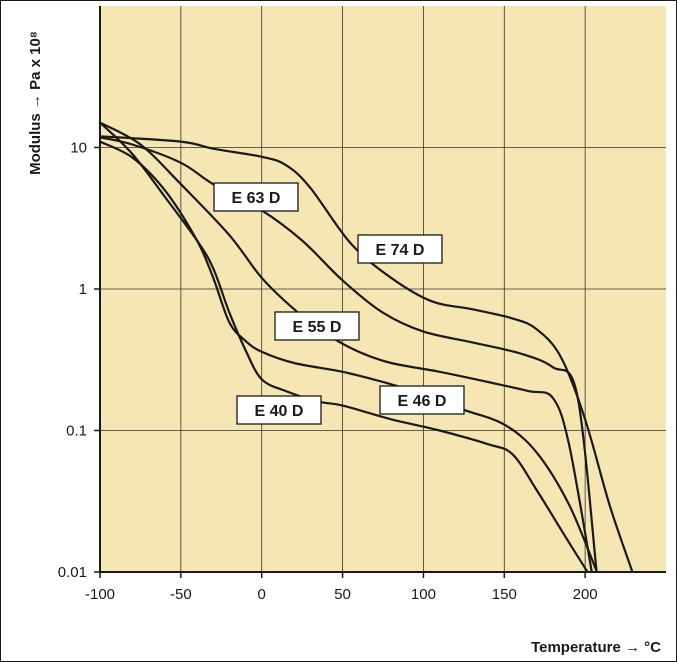 Image resolution: width=677 pixels, height=662 pixels. What do you see at coordinates (339, 303) in the screenshot?
I see `series-labels: E 74 D E 63 D E 55 D E 46 D E 40 D` at bounding box center [339, 303].